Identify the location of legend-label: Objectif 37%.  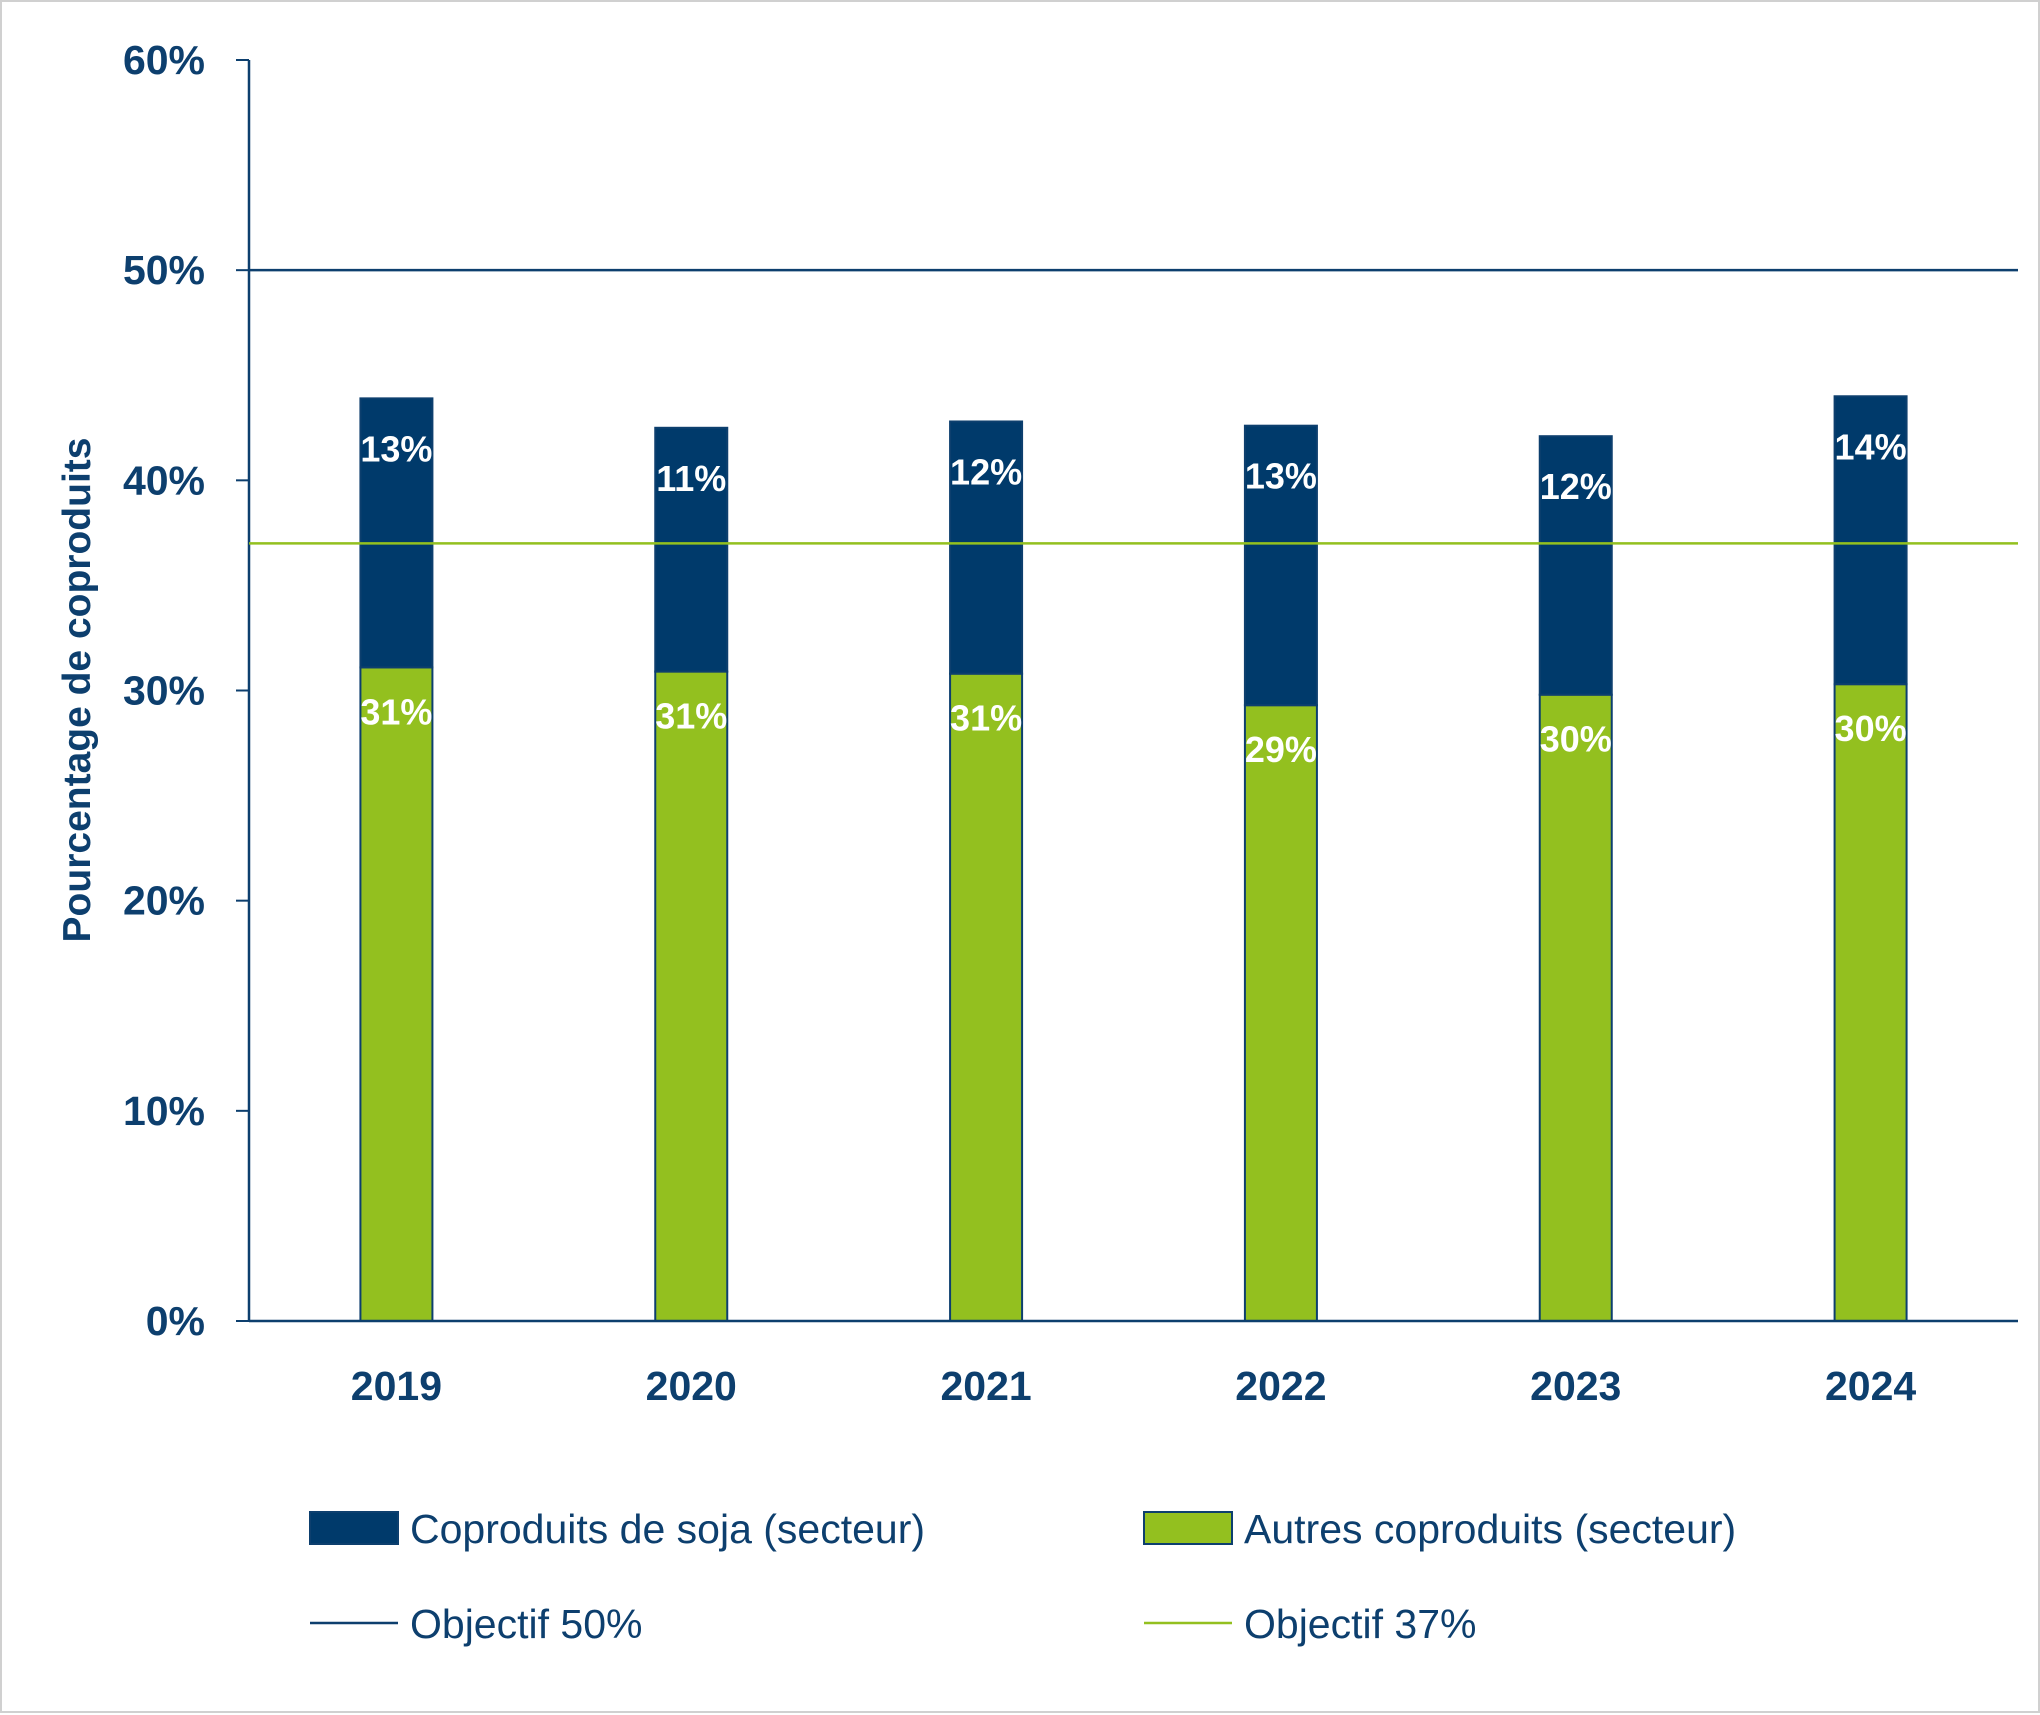
(1360, 1624).